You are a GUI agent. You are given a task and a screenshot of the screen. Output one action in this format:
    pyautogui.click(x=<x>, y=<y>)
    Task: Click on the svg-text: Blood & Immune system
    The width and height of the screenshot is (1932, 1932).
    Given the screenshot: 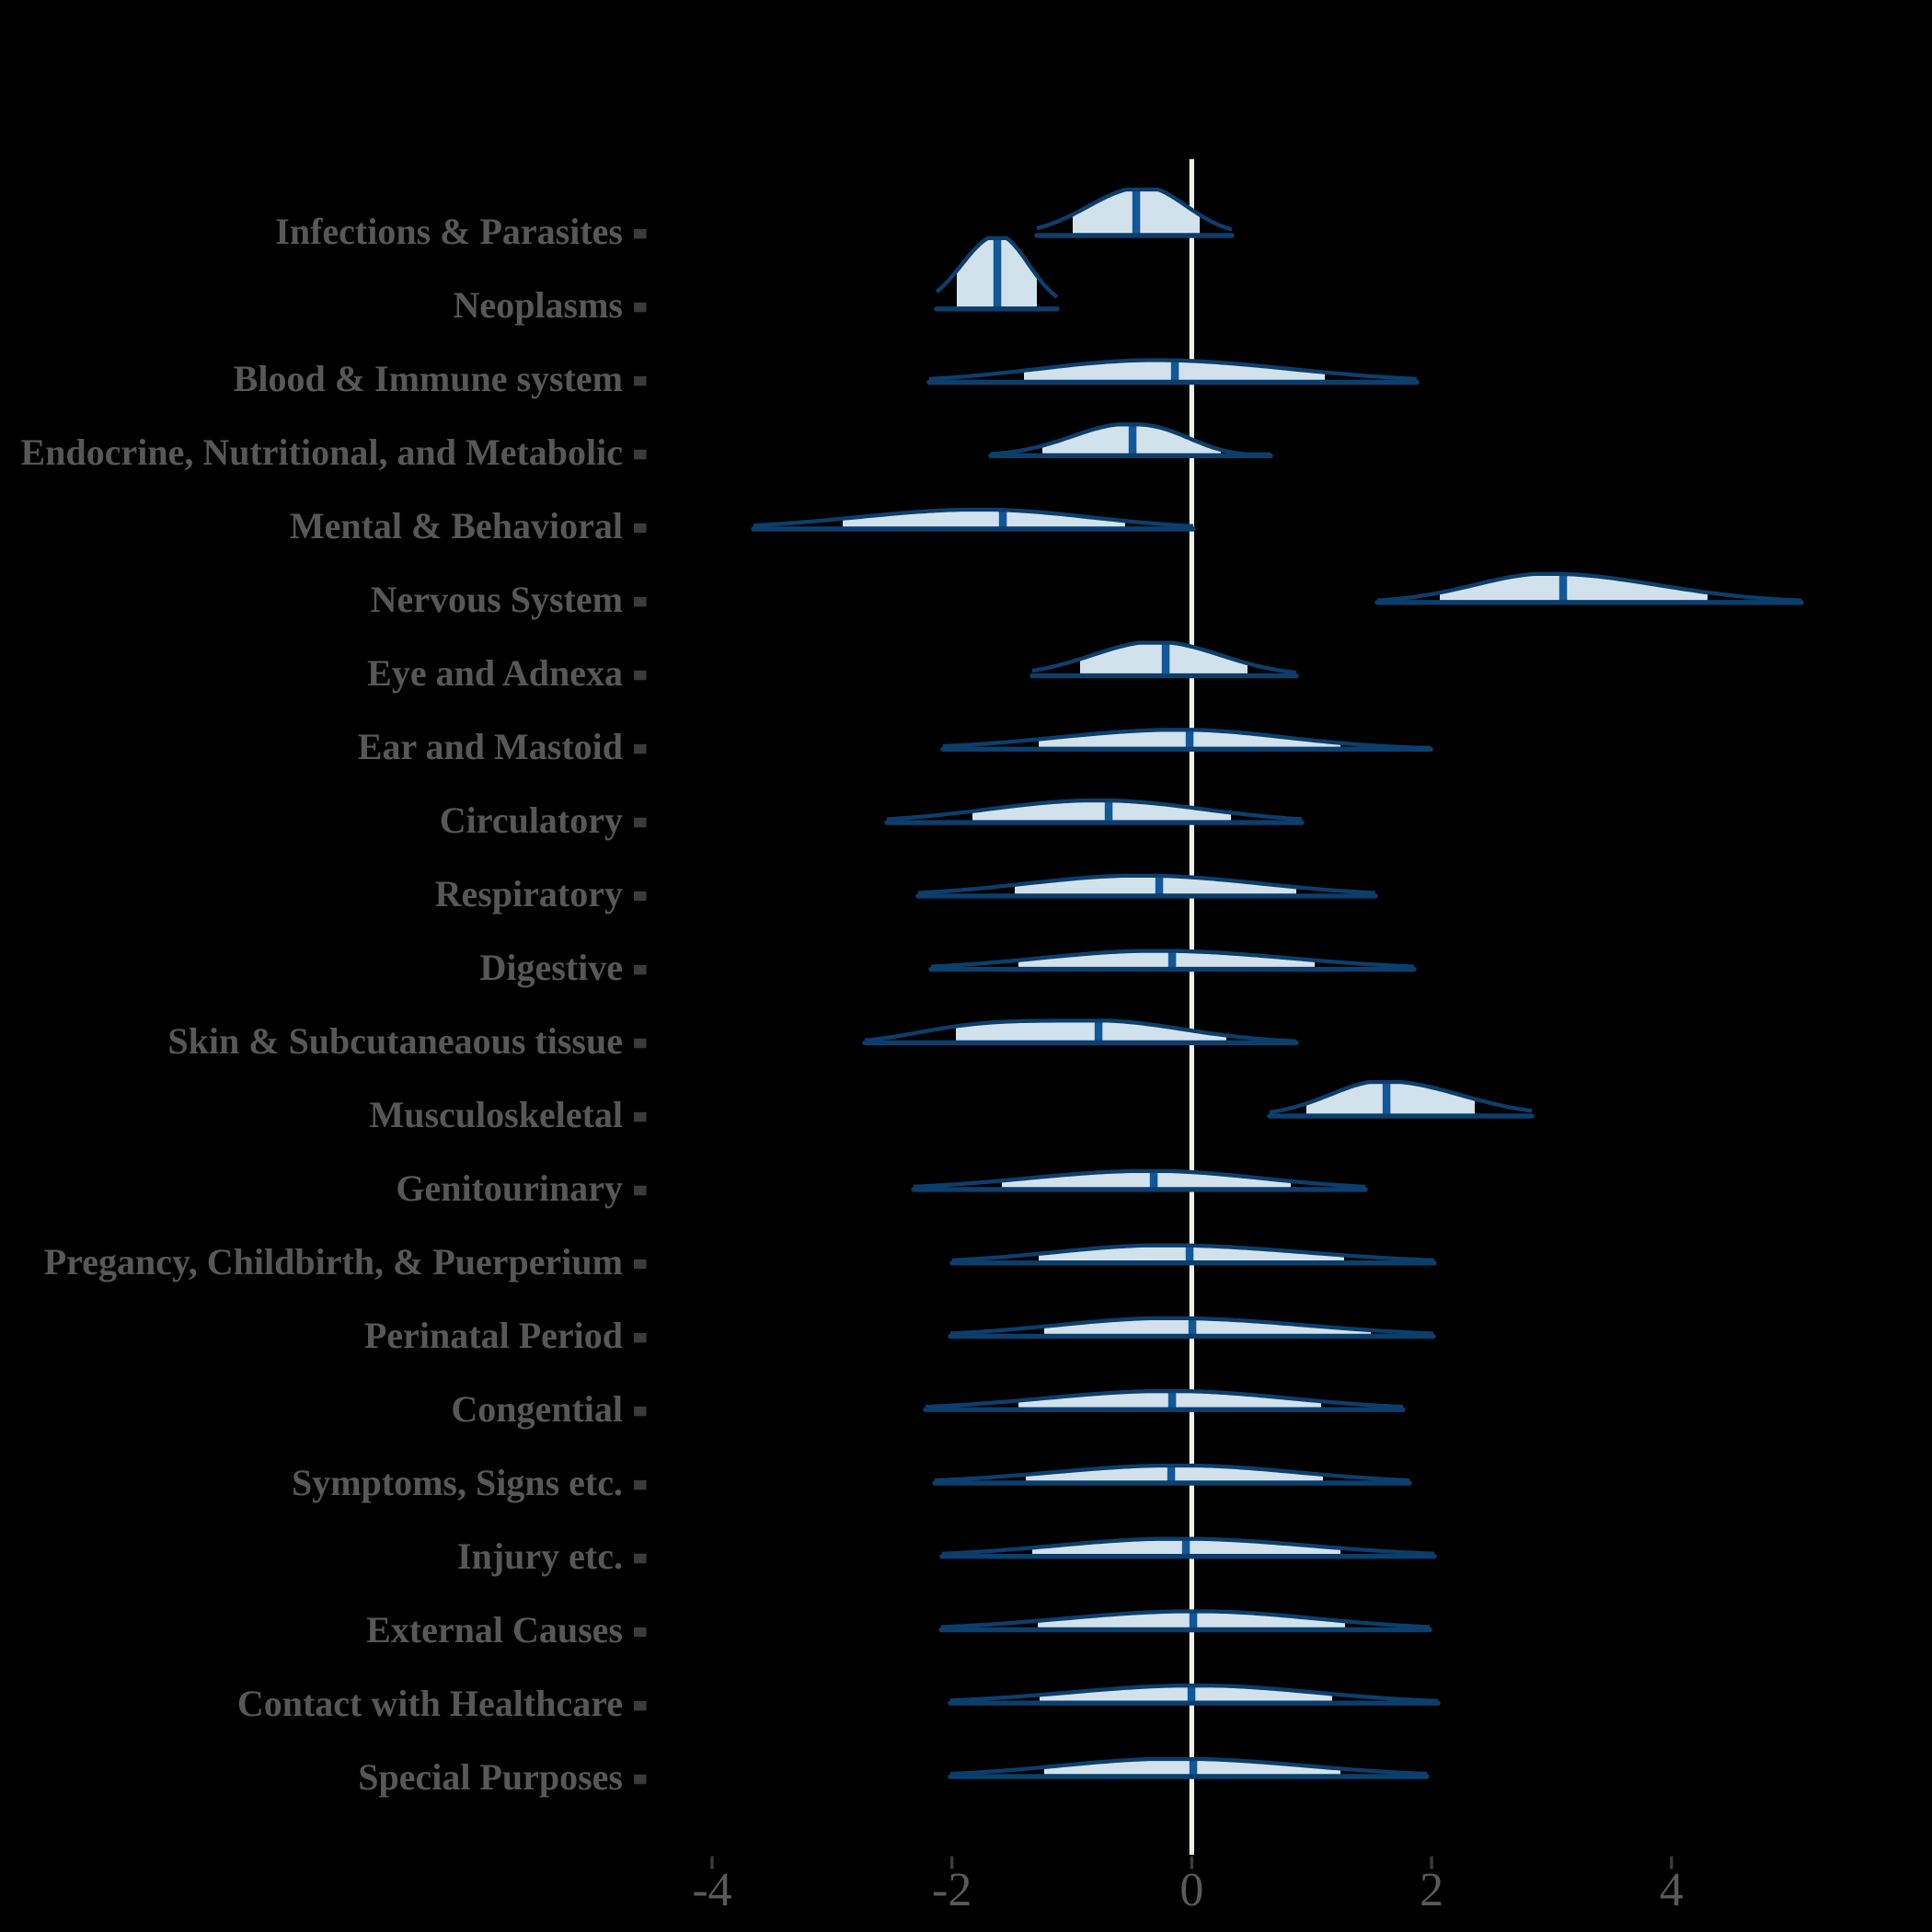 What is the action you would take?
    pyautogui.click(x=428, y=378)
    